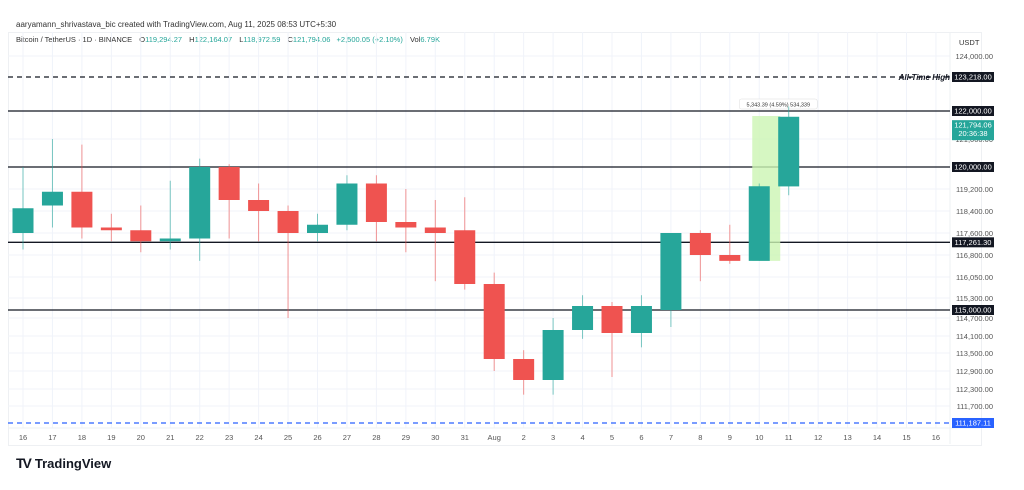  I want to click on price-tick: 116,800.00, so click(974, 255).